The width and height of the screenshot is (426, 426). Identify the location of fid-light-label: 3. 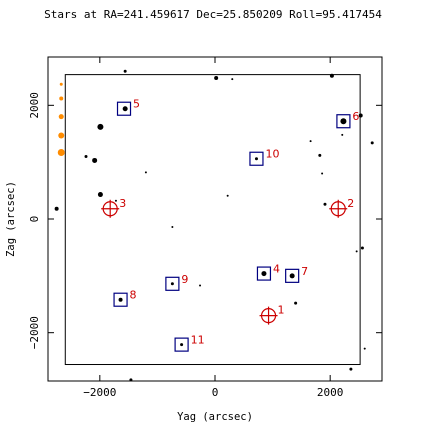
(122, 203).